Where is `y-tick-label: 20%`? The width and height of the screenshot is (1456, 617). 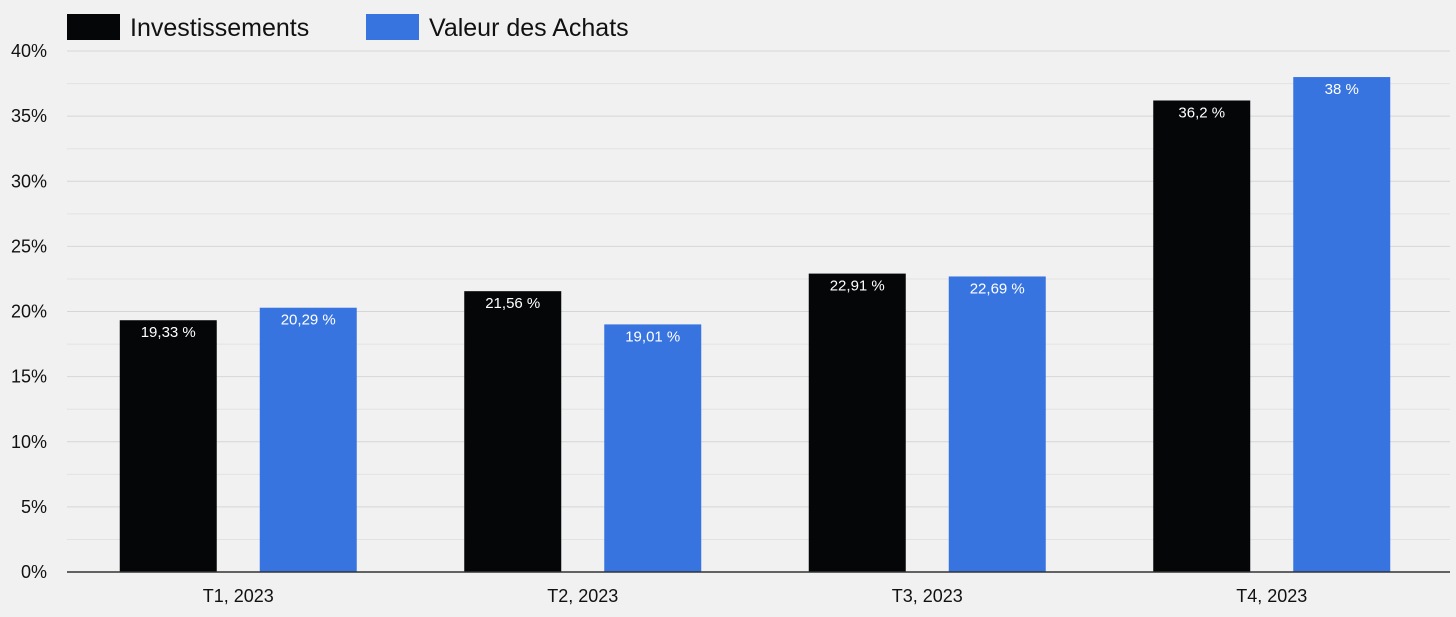 y-tick-label: 20% is located at coordinates (29, 312).